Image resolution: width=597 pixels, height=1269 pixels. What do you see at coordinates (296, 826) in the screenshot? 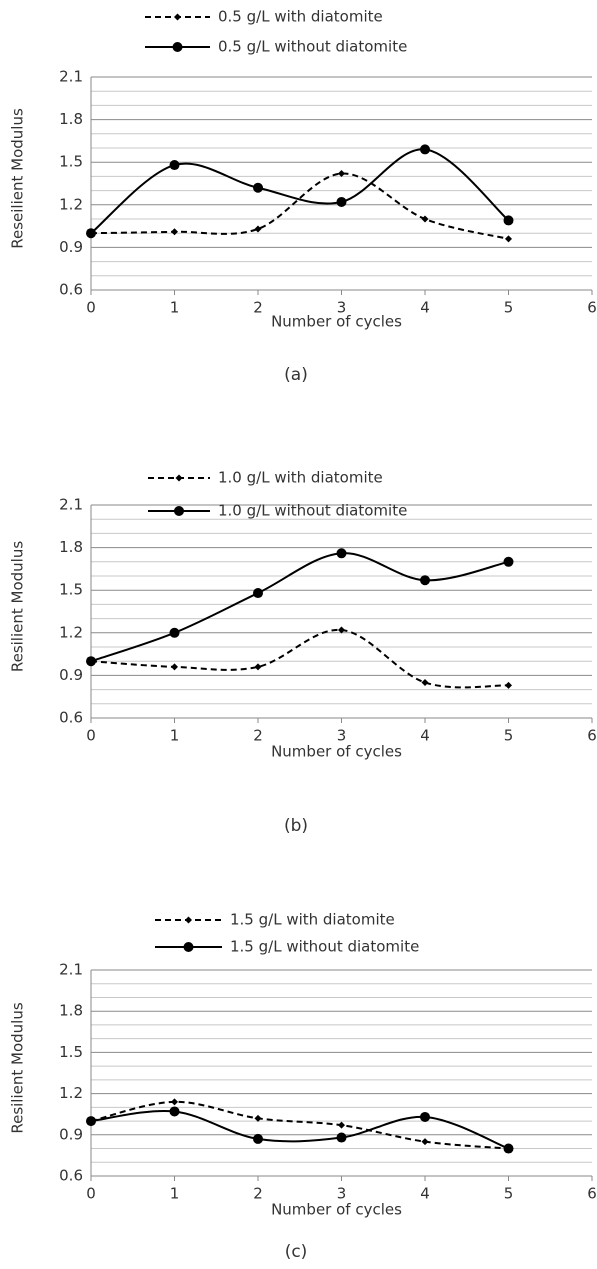
I see `caption: (b)` at bounding box center [296, 826].